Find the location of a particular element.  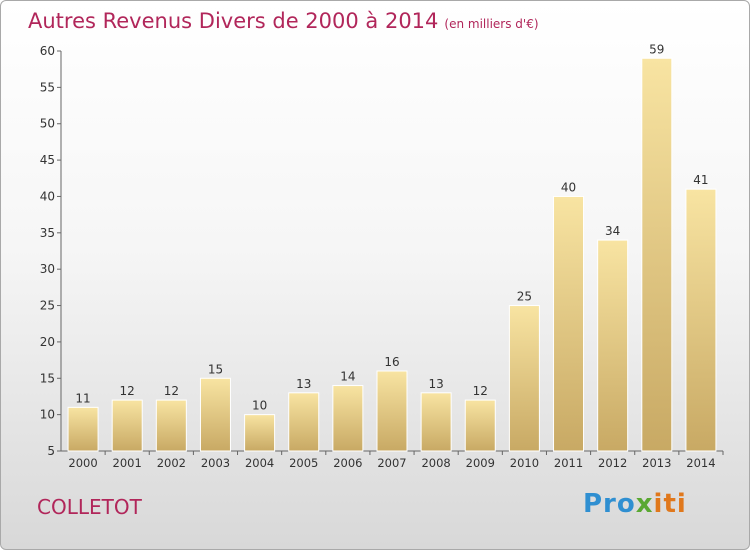

y-tick-label: 5 is located at coordinates (51, 451).